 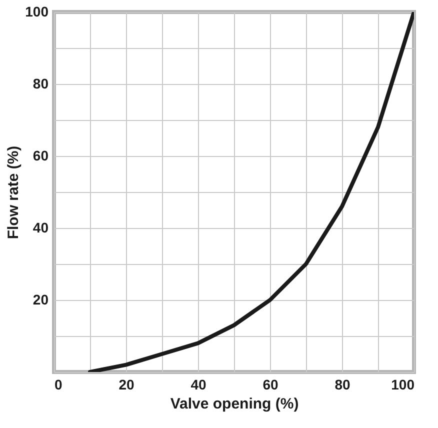 I want to click on x-tick-label: 20, so click(x=126, y=384).